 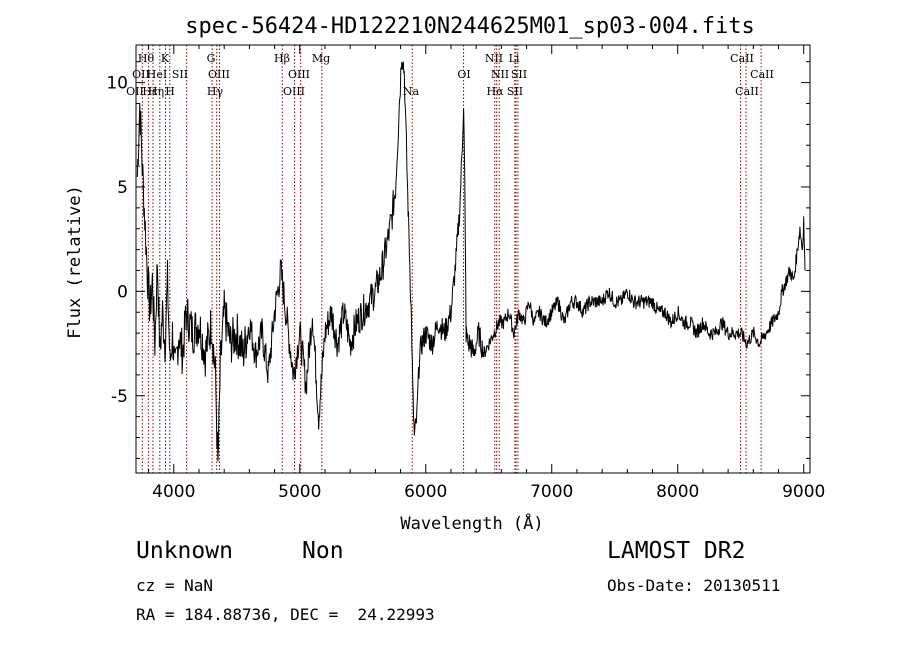 What do you see at coordinates (285, 614) in the screenshot?
I see `radec-label: RA = 184.88736, DEC = 24.22993` at bounding box center [285, 614].